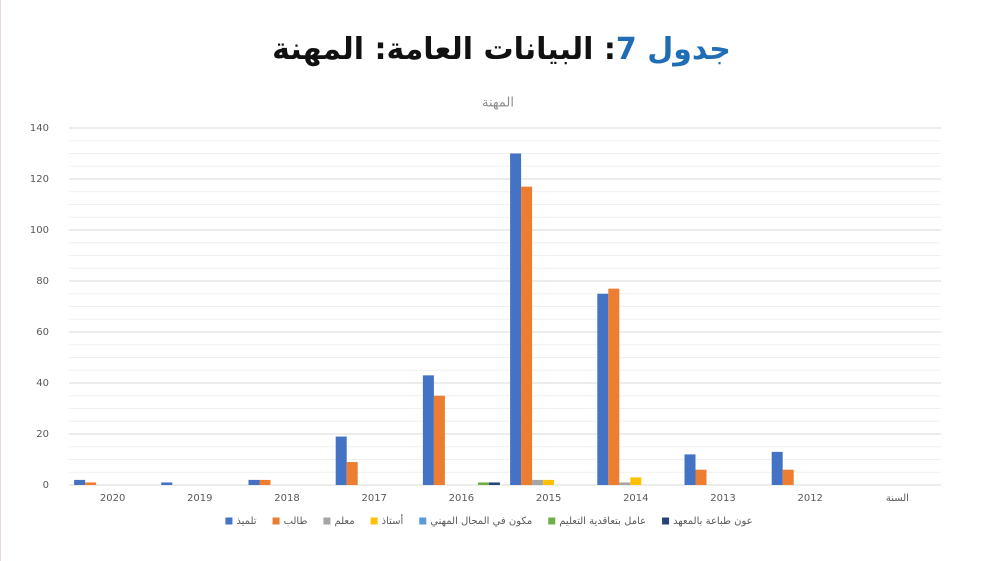 The image size is (1001, 561). Describe the element at coordinates (373, 498) in the screenshot. I see `x-tick-label: 2017` at that location.